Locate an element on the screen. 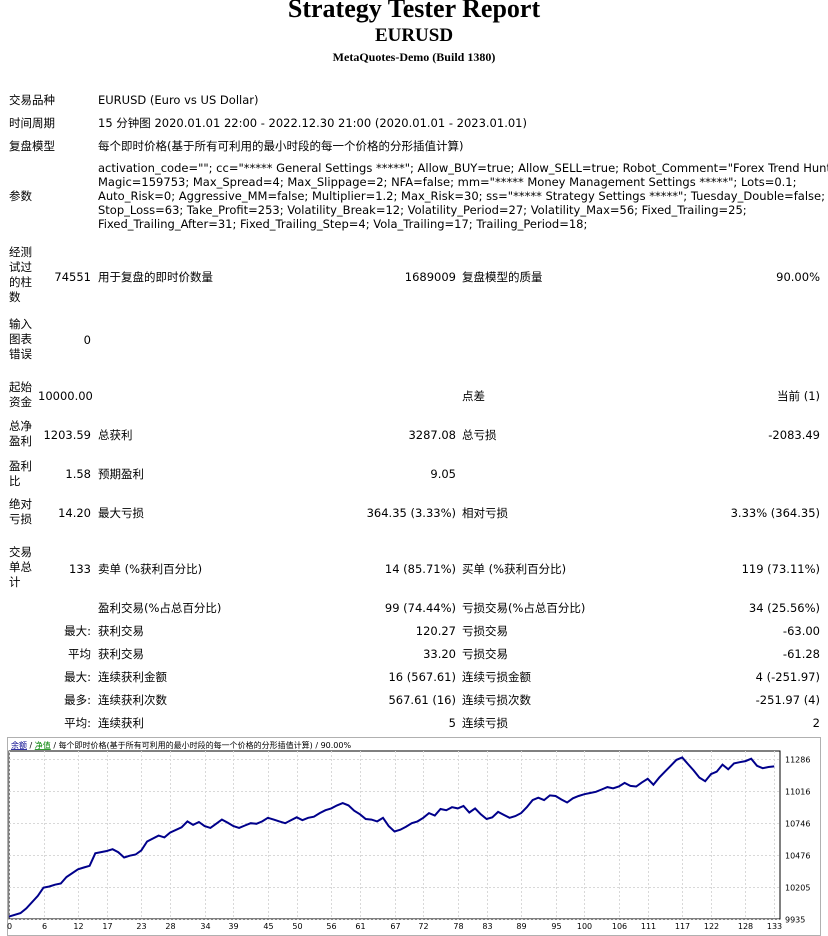 The image size is (828, 936). x-tick-label: 17 is located at coordinates (107, 926).